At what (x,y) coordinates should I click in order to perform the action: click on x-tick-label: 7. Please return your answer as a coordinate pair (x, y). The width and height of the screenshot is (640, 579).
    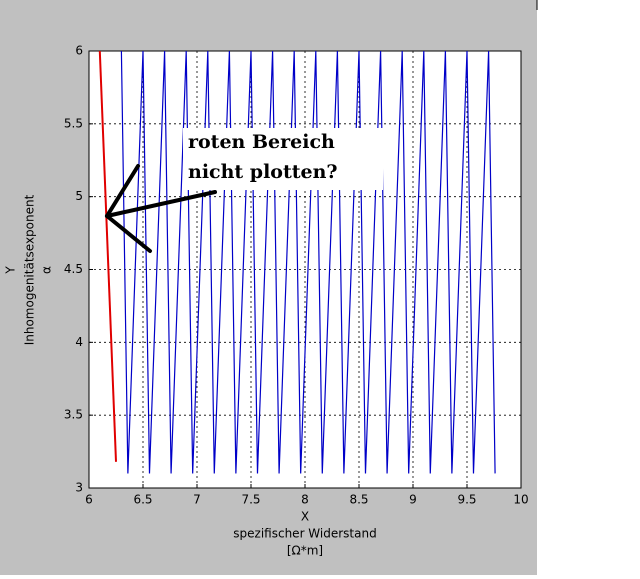
    Looking at the image, I should click on (197, 500).